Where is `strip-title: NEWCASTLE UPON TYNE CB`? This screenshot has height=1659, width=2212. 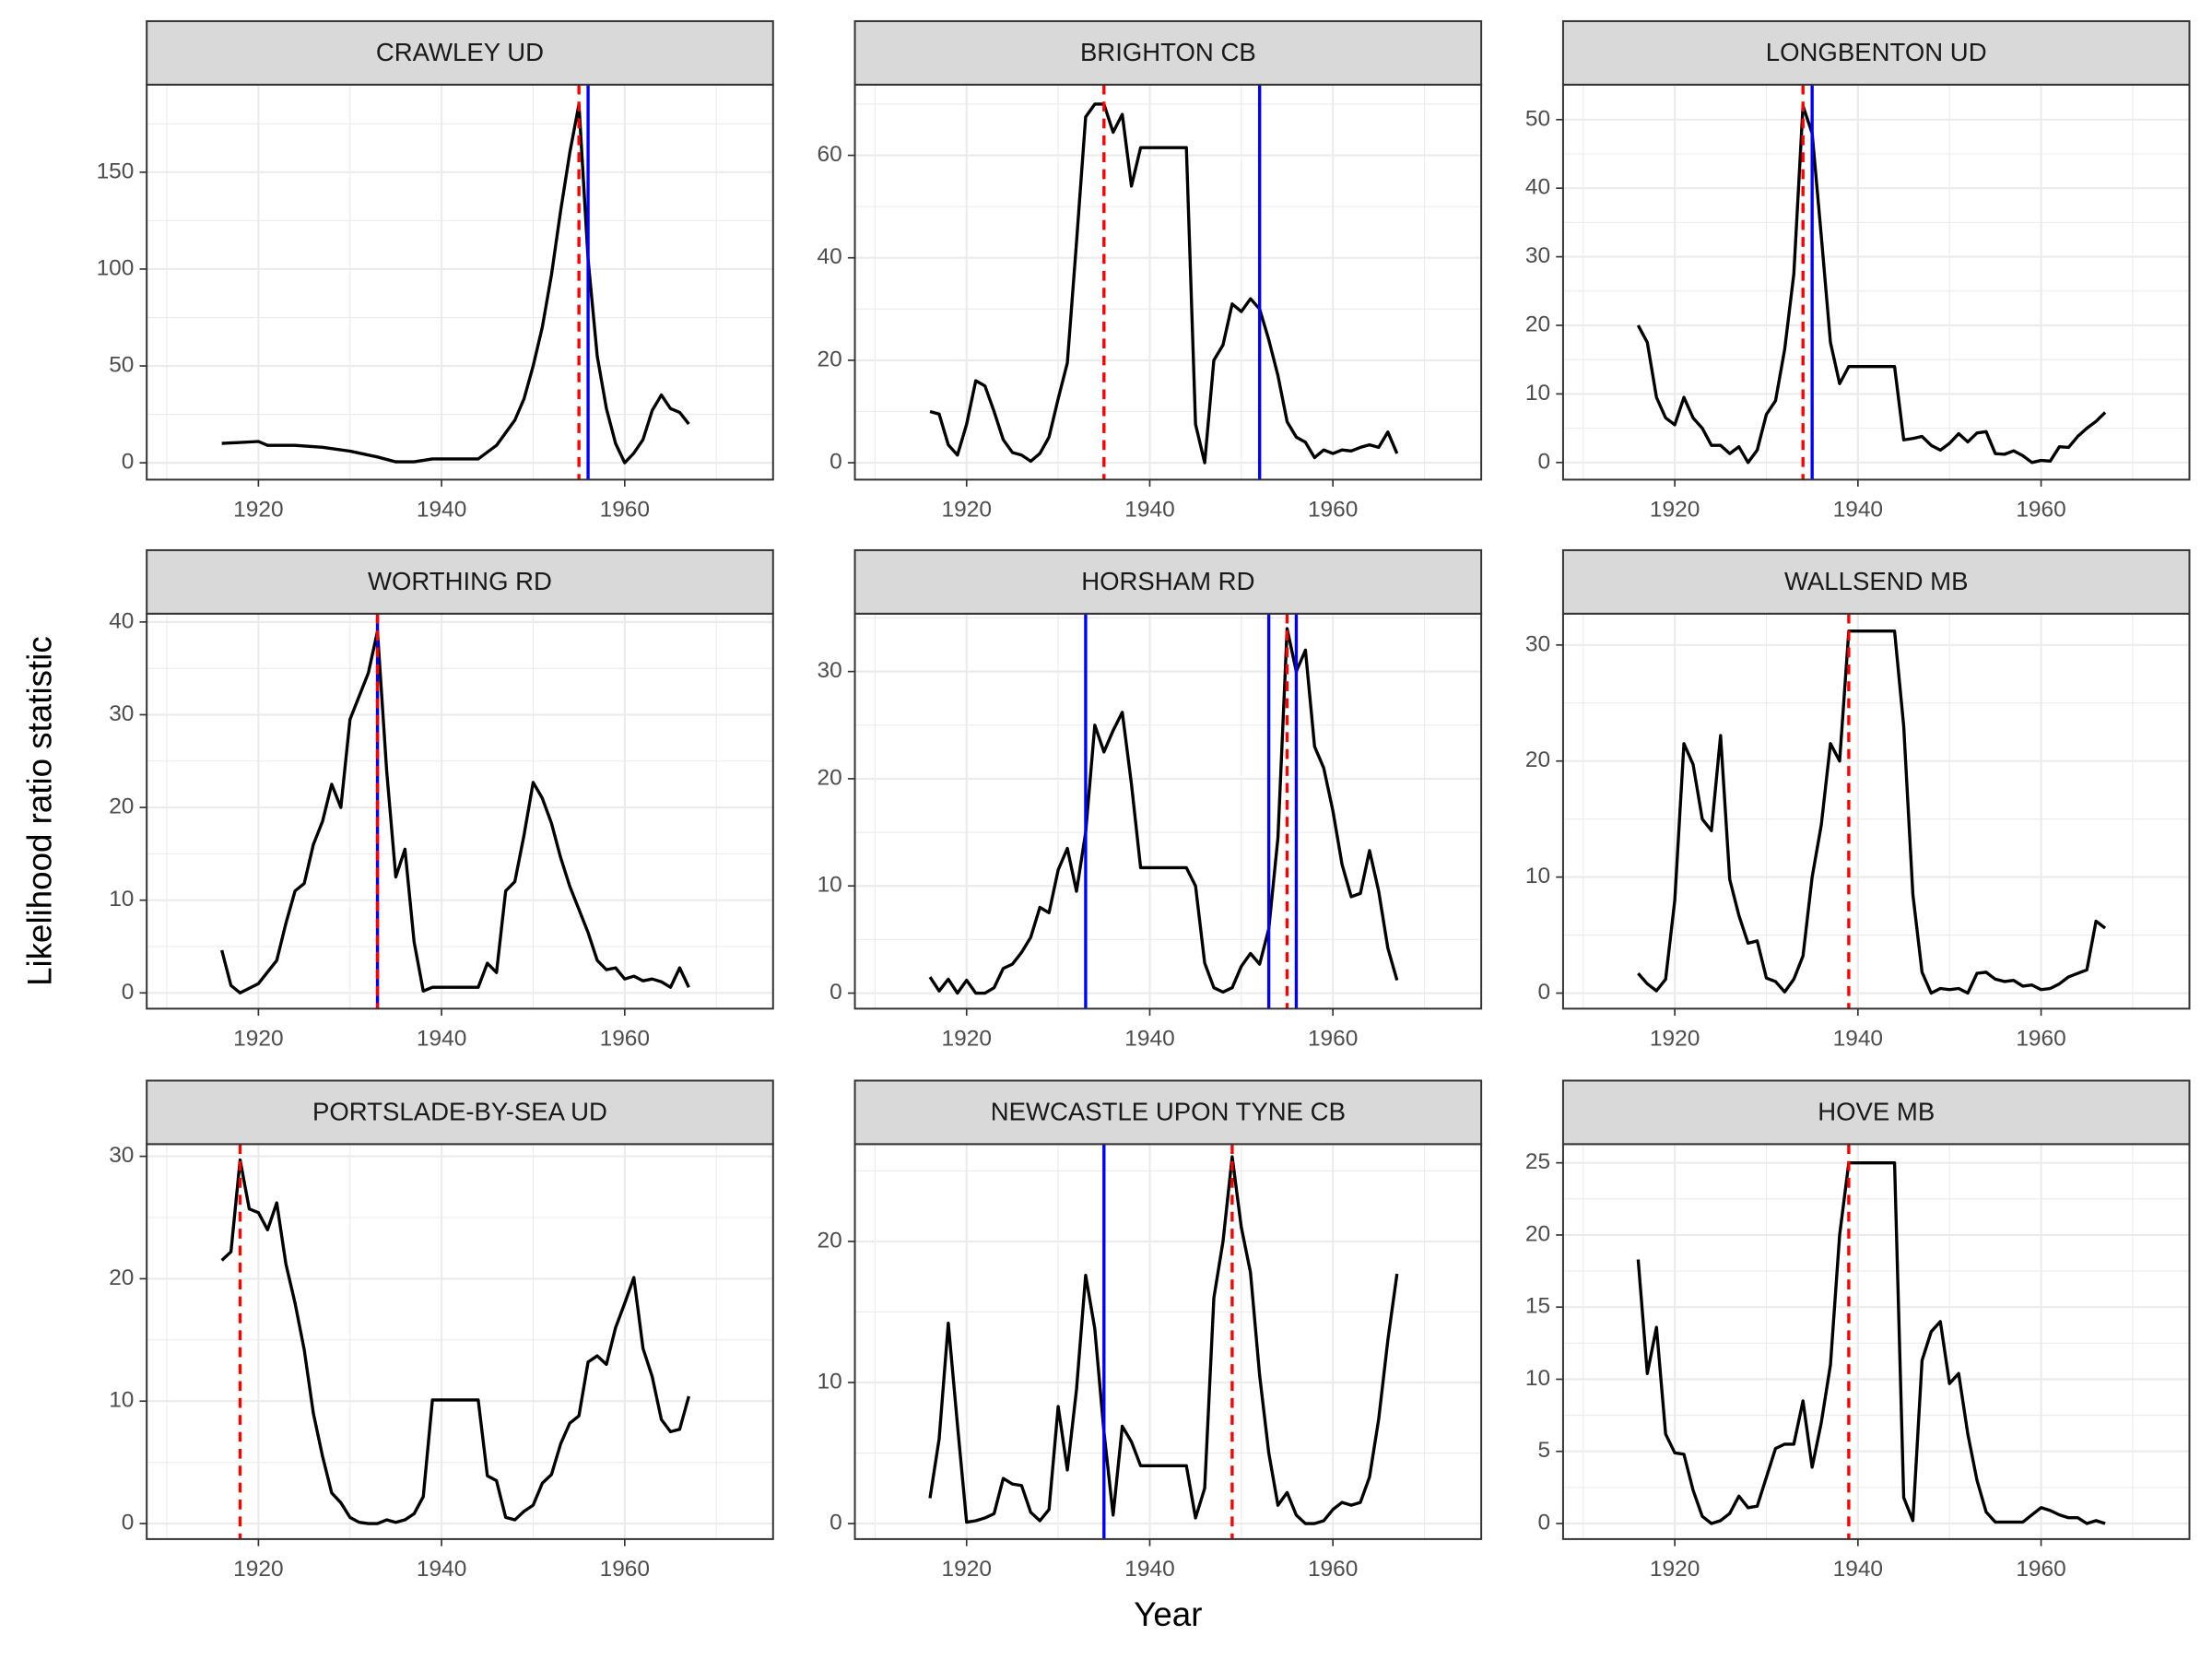
strip-title: NEWCASTLE UPON TYNE CB is located at coordinates (1168, 1112).